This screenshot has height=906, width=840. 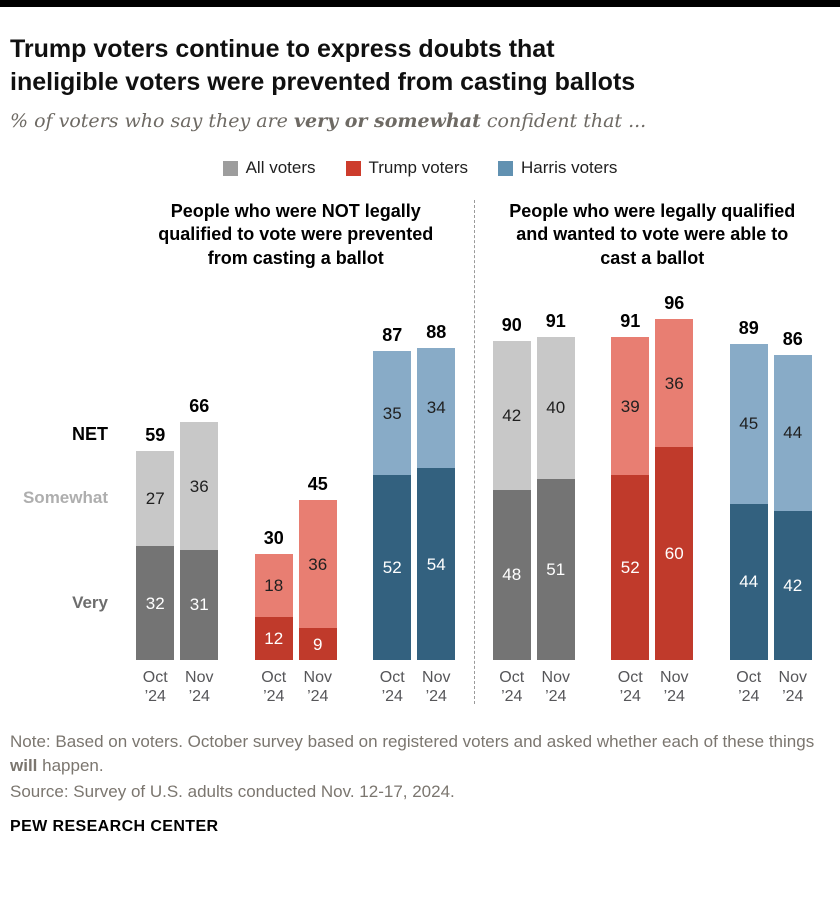 I want to click on bar-group-trump: 30 18 12 Oct ’24 45 36 9 Nov ’24, so click(x=296, y=497).